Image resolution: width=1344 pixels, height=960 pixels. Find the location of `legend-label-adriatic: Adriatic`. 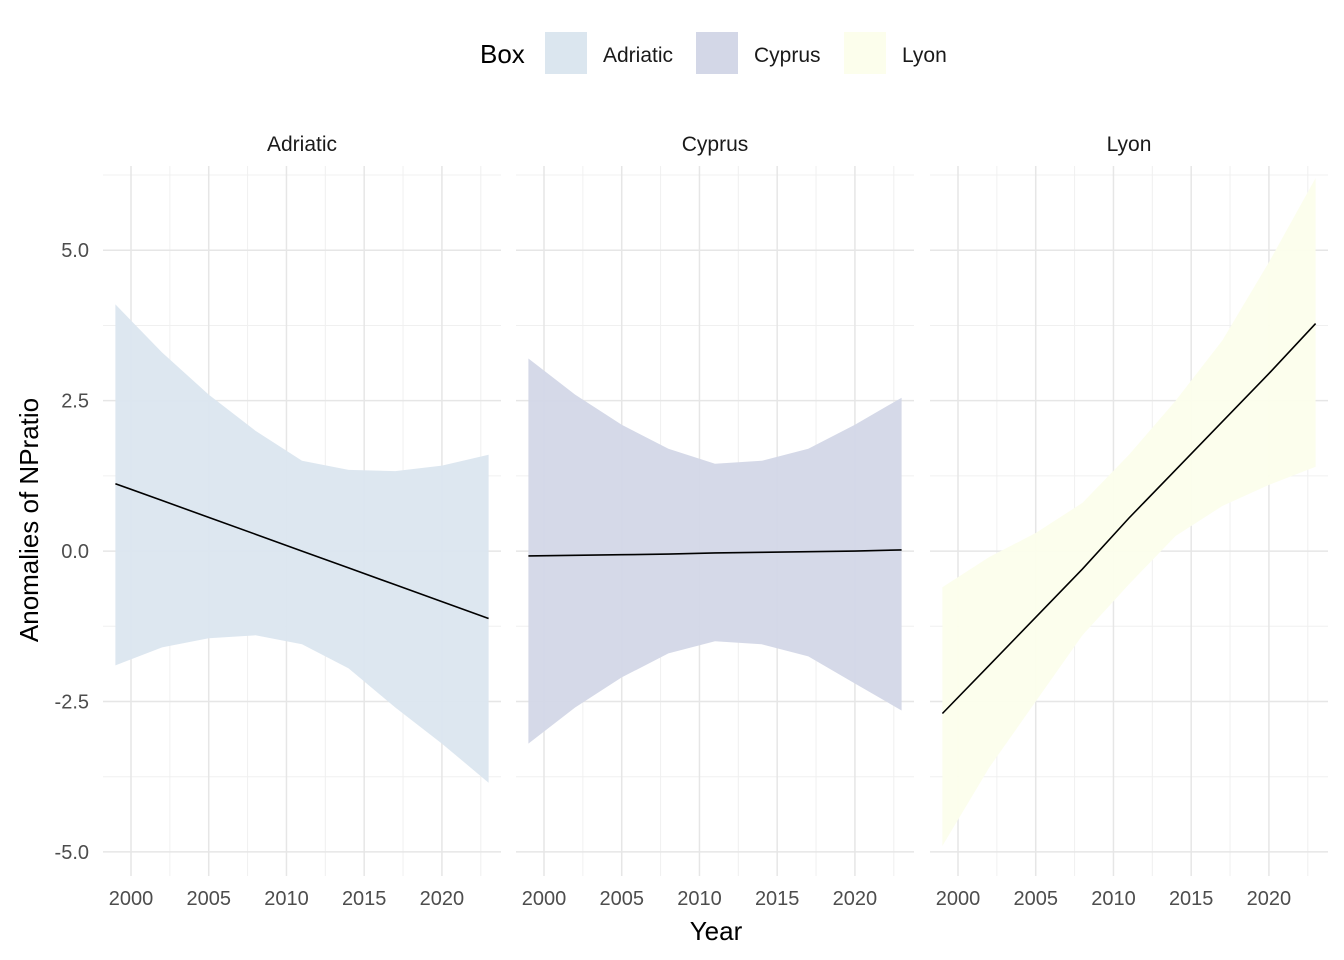

legend-label-adriatic: Adriatic is located at coordinates (638, 55).